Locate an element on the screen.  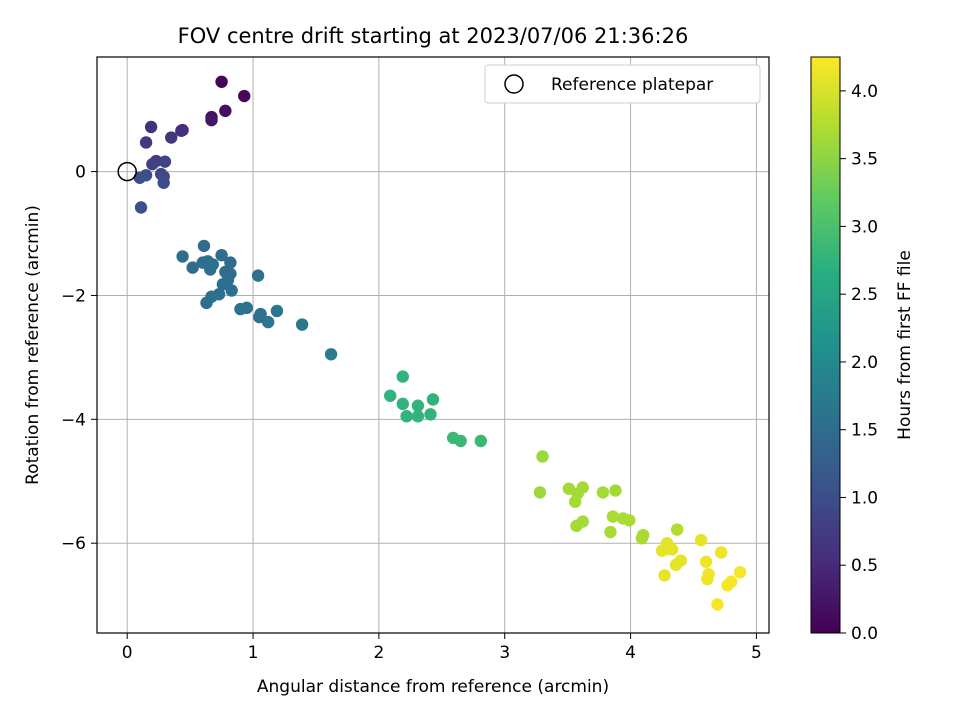
colorbar-tick-label: 3.0 is located at coordinates (864, 227).